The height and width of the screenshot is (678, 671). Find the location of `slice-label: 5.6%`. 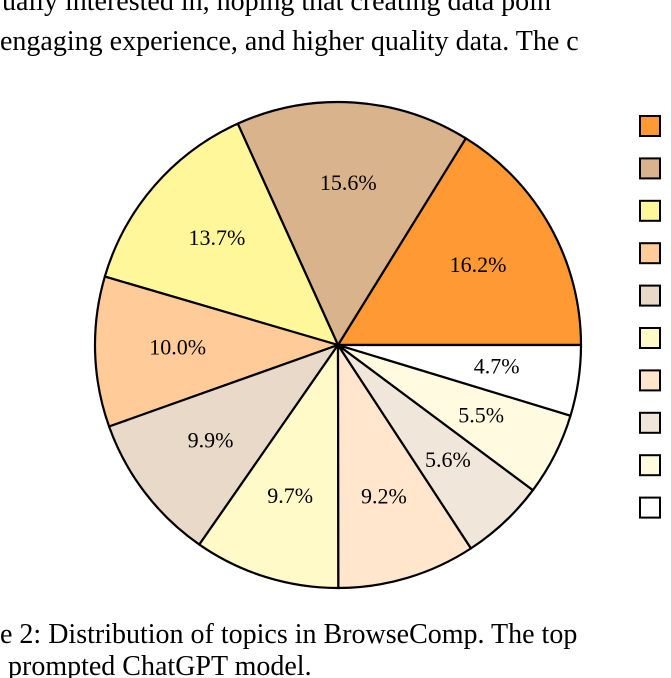

slice-label: 5.6% is located at coordinates (448, 459).